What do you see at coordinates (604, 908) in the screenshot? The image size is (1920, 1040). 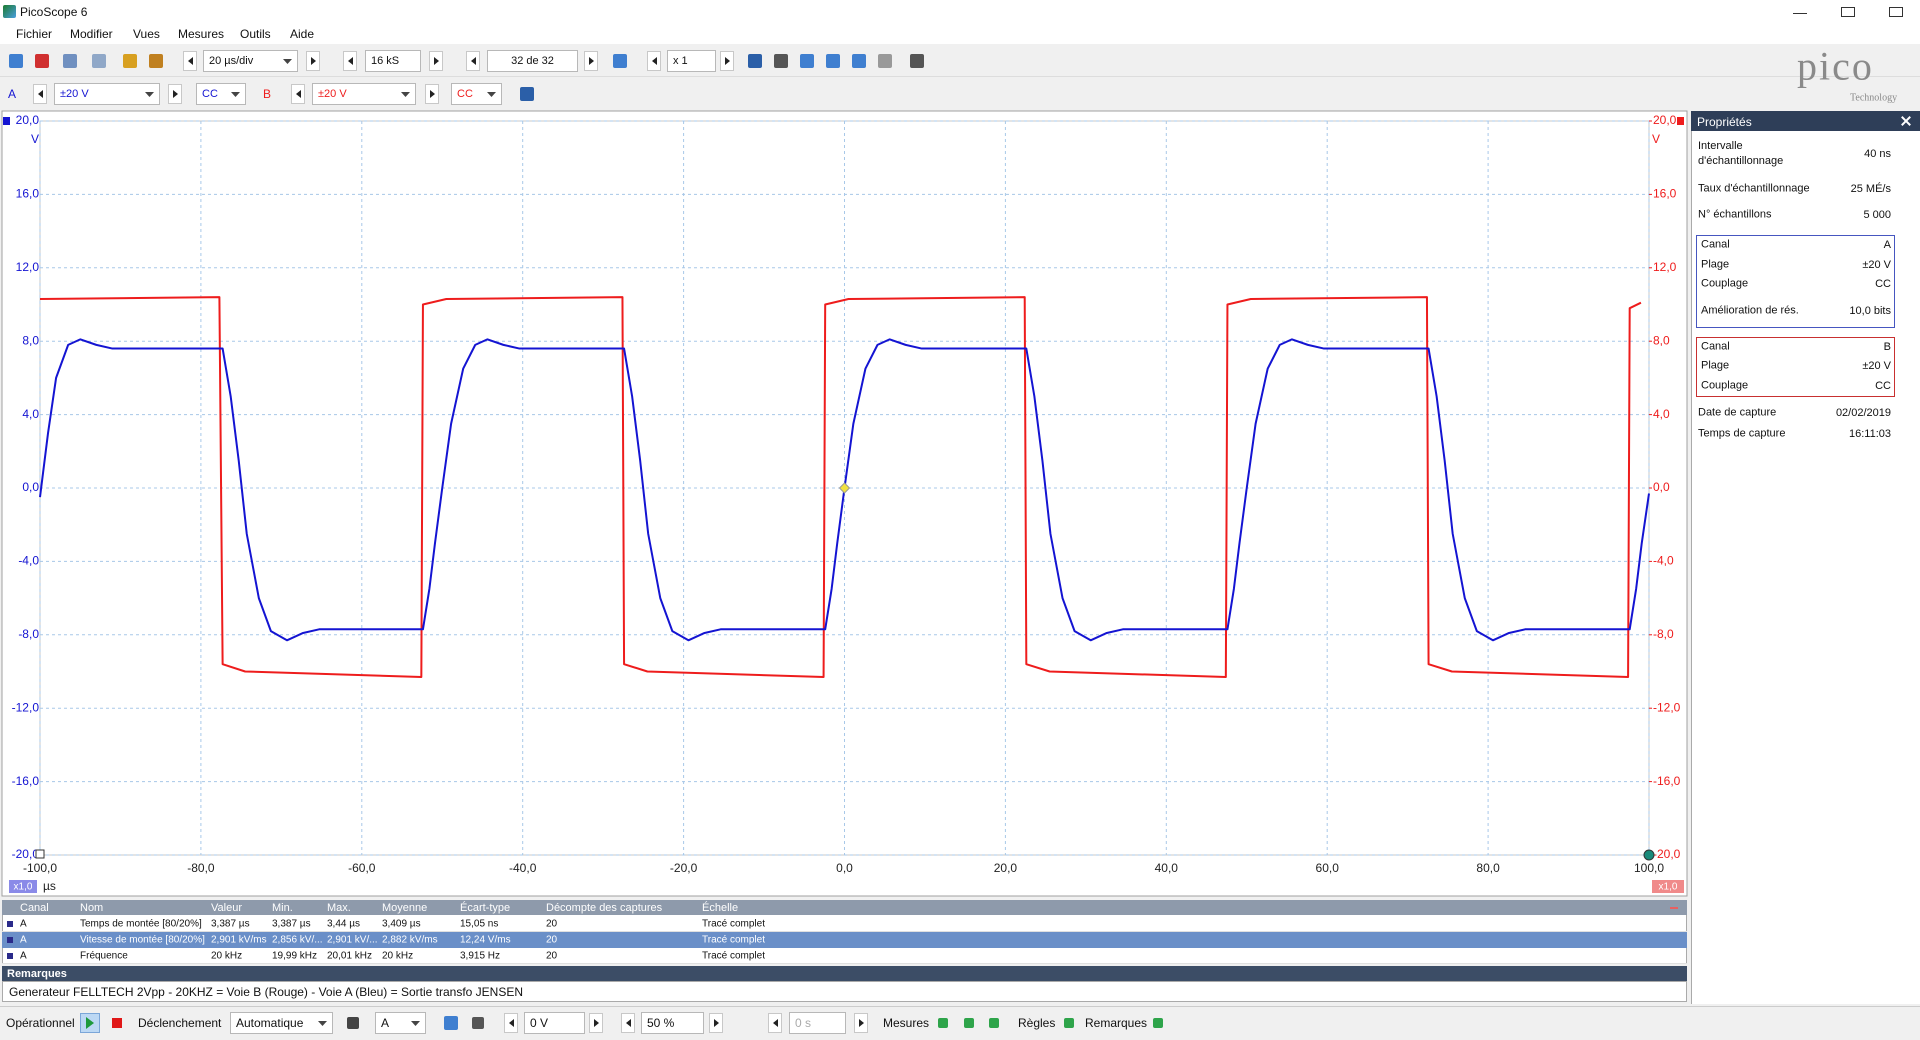 I see `column-header: Décompte des captures` at bounding box center [604, 908].